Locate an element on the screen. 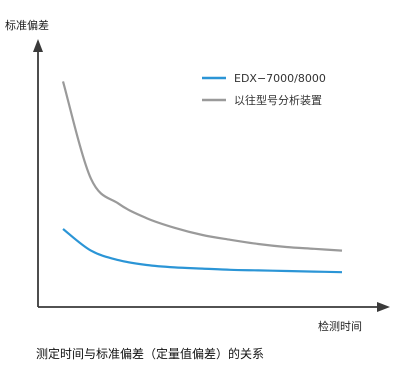 The image size is (393, 369). legend-label-previous-model: 以往型号分析装置 is located at coordinates (278, 100).